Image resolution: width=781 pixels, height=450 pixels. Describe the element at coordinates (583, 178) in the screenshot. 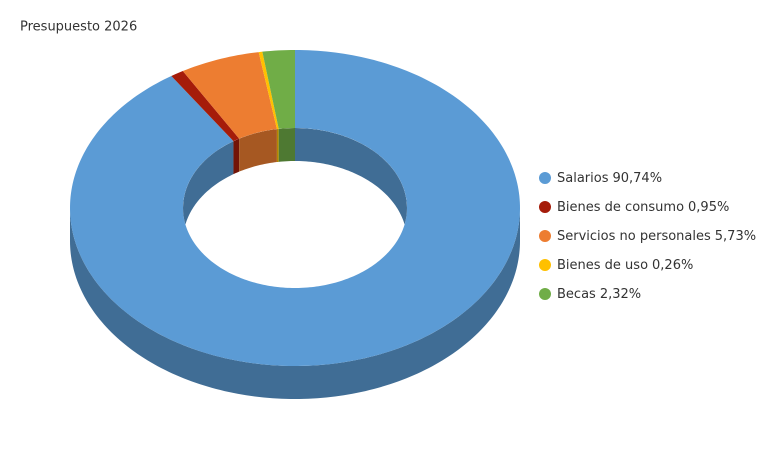

I see `legend-name: Salarios` at that location.